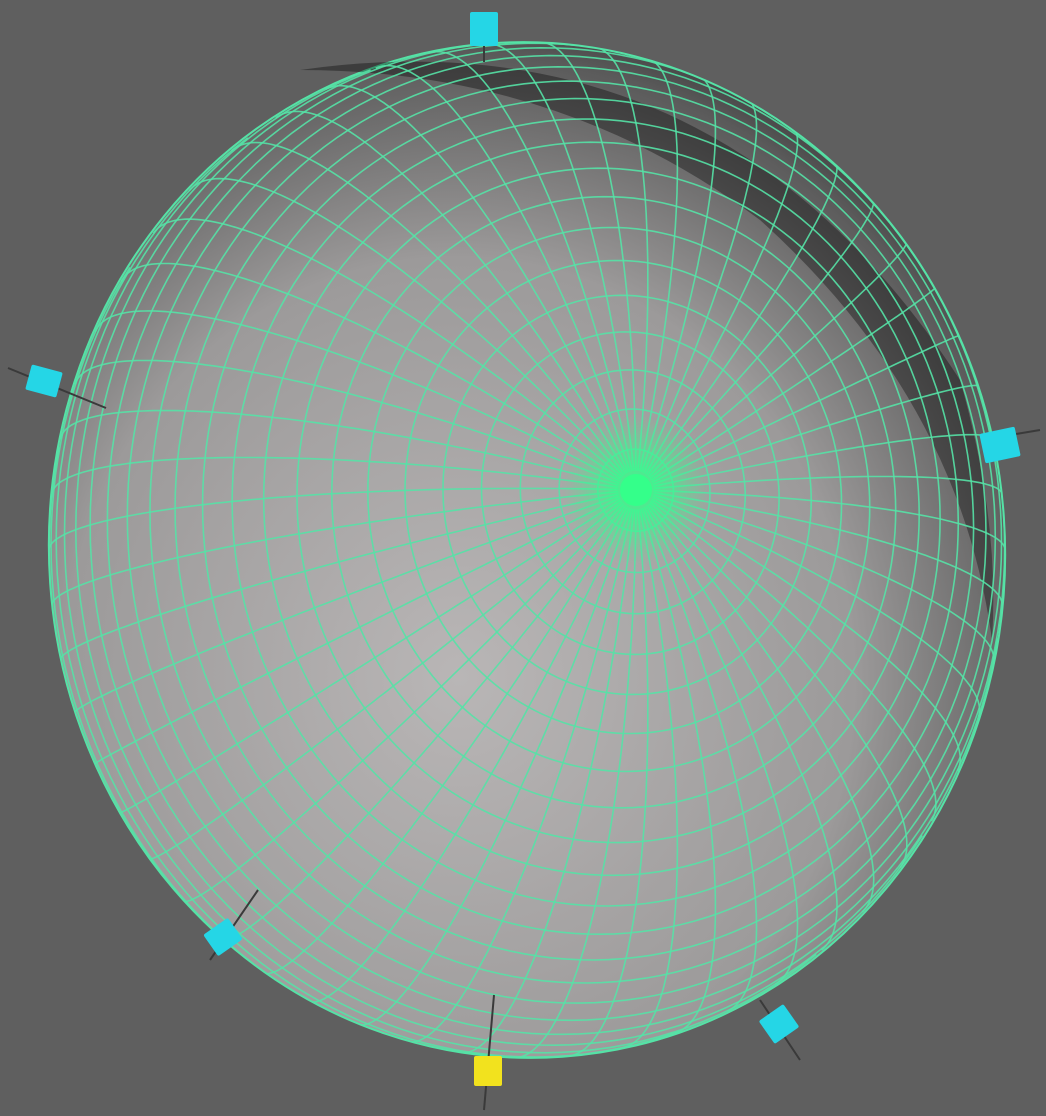 The width and height of the screenshot is (1046, 1116). Describe the element at coordinates (636, 490) in the screenshot. I see `pole-center` at that location.